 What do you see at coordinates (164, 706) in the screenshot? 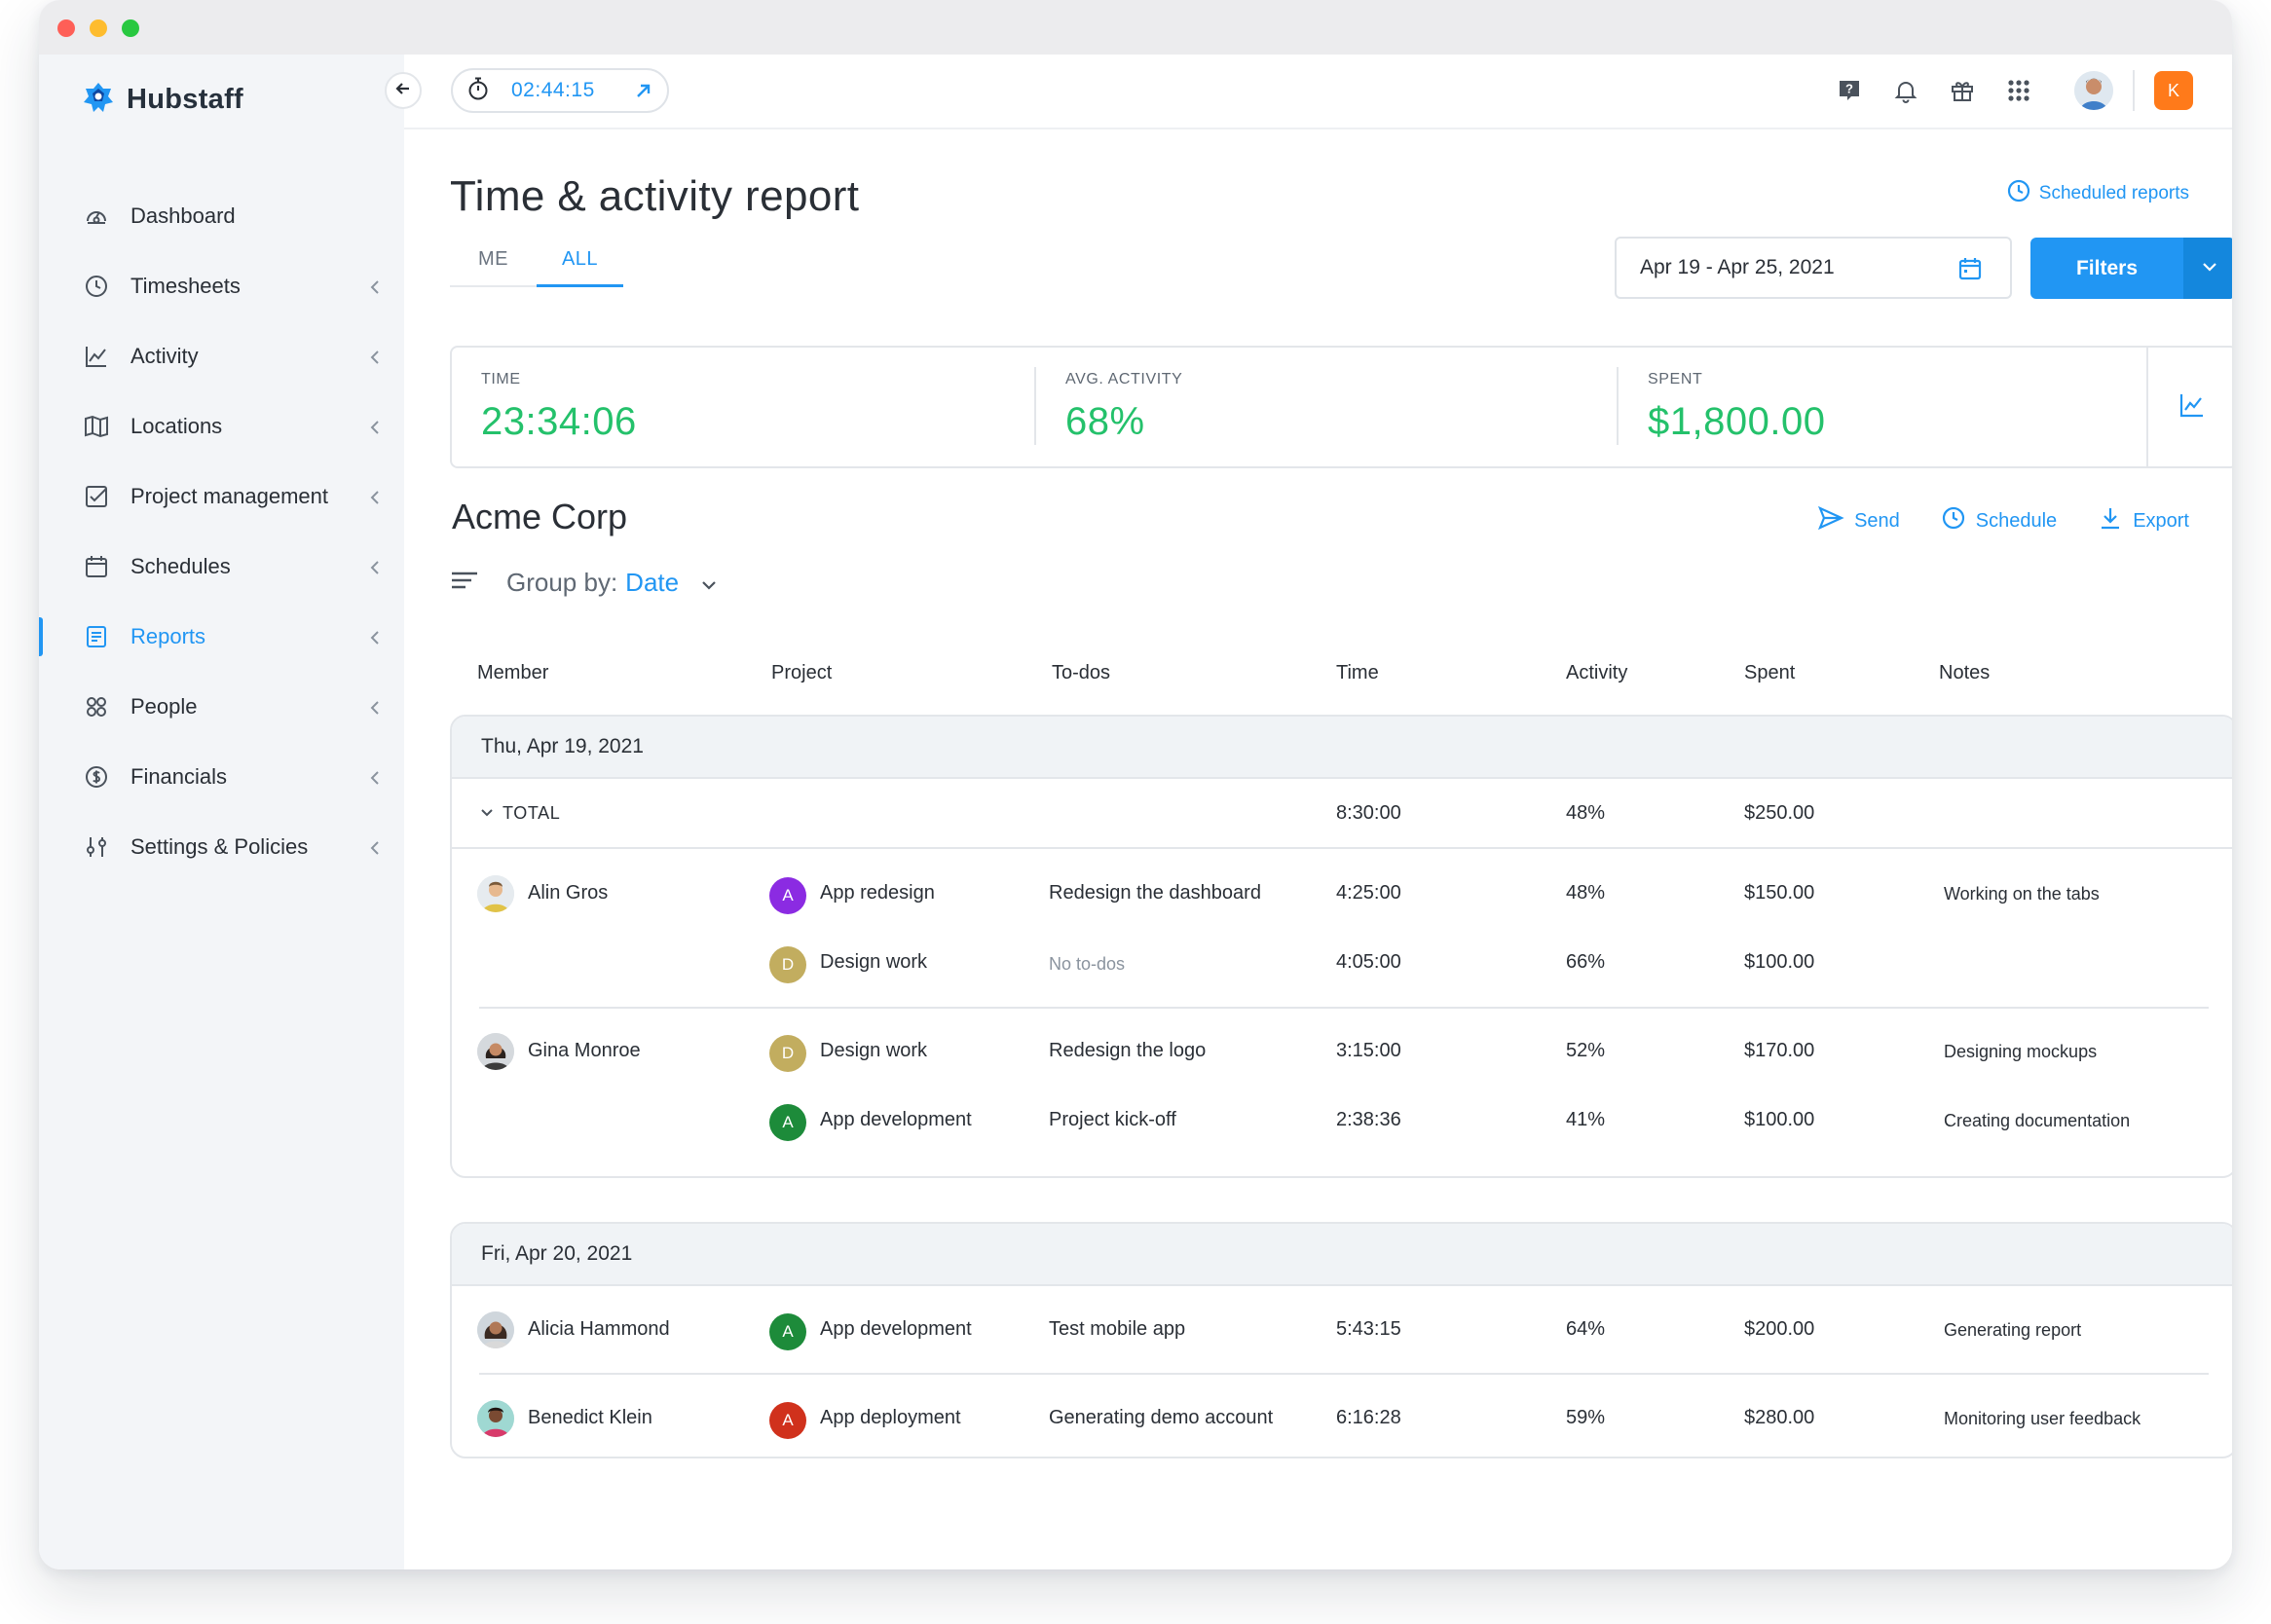
I see `sidebar-item-label: People` at bounding box center [164, 706].